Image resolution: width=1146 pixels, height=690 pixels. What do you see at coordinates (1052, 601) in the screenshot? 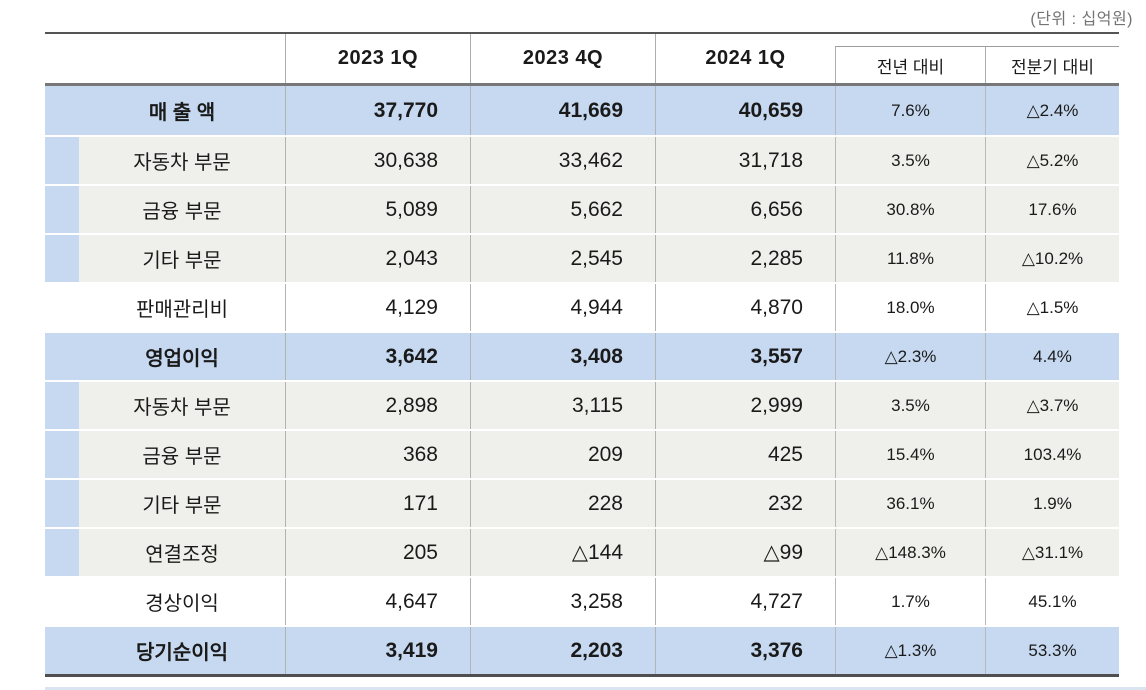
I see `qoq-cell: 45.1%` at bounding box center [1052, 601].